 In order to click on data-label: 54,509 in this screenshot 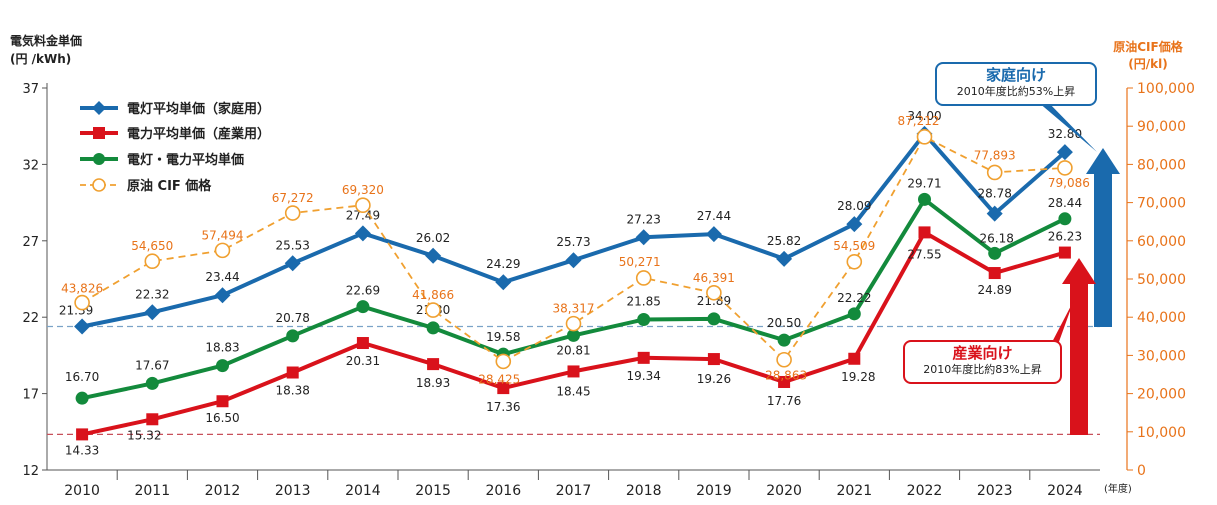, I will do `click(854, 246)`.